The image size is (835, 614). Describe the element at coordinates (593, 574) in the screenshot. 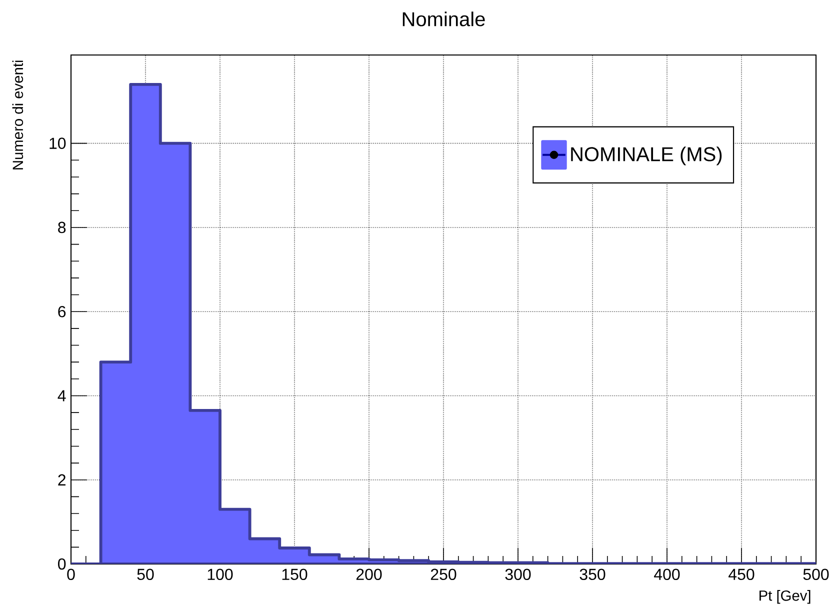

I see `x-tick-label: 350` at that location.